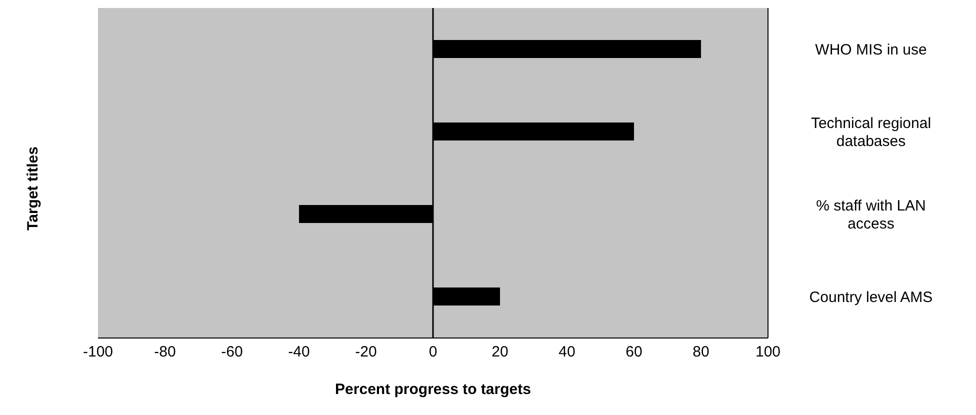 This screenshot has height=415, width=976. I want to click on x-tick-label: -40, so click(299, 352).